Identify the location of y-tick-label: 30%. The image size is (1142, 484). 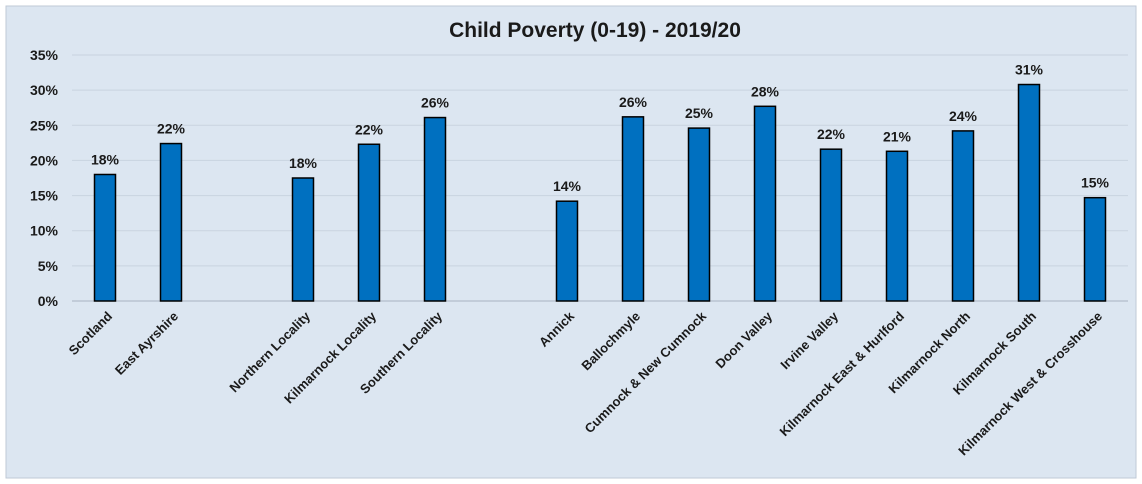
(44, 90).